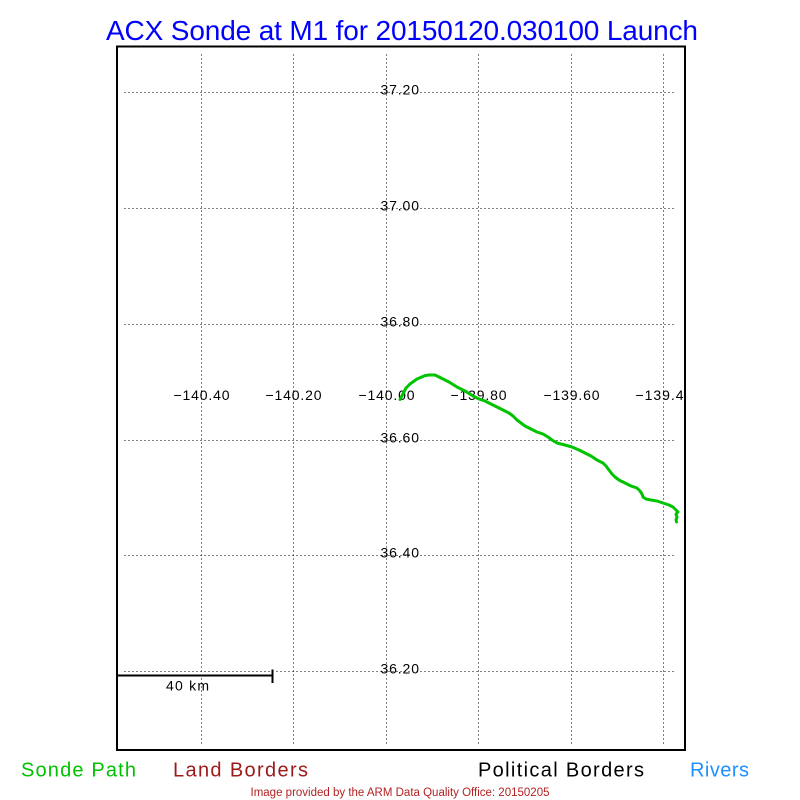 The height and width of the screenshot is (800, 800). I want to click on svg-text: −139.4, so click(660, 395).